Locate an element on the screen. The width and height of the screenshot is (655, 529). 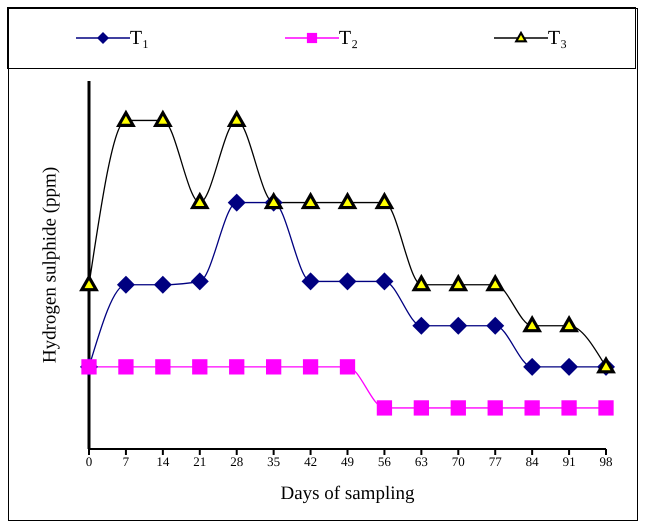
y-axis-title: Hydrogen sulphide (ppm) is located at coordinates (50, 265).